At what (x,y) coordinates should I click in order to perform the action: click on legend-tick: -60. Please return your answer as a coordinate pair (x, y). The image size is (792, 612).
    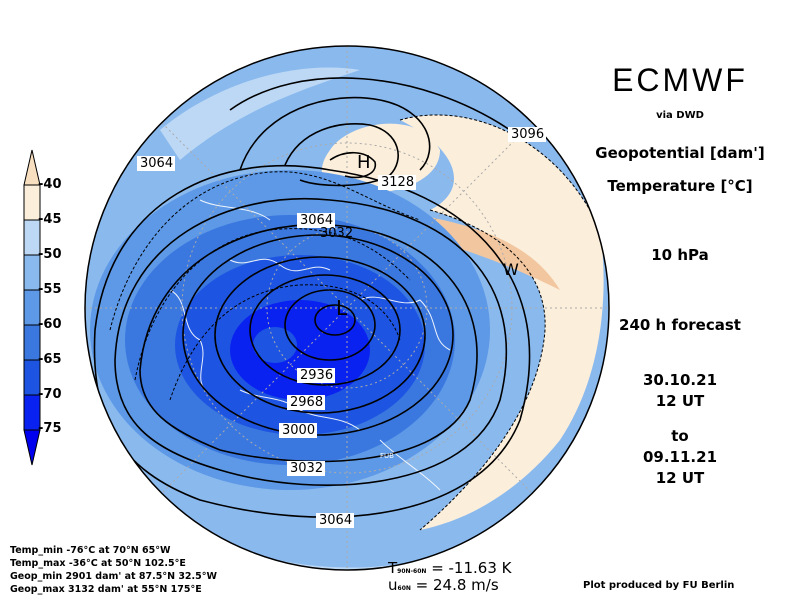
    Looking at the image, I should click on (50, 324).